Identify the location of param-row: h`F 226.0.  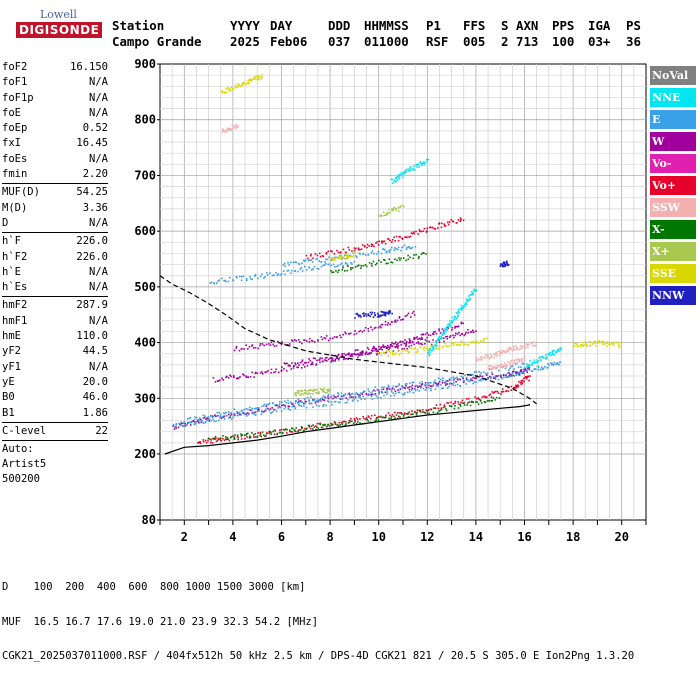
(55, 241).